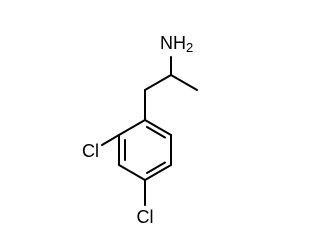 The image size is (320, 250). I want to click on atom-symbol: NH, so click(173, 43).